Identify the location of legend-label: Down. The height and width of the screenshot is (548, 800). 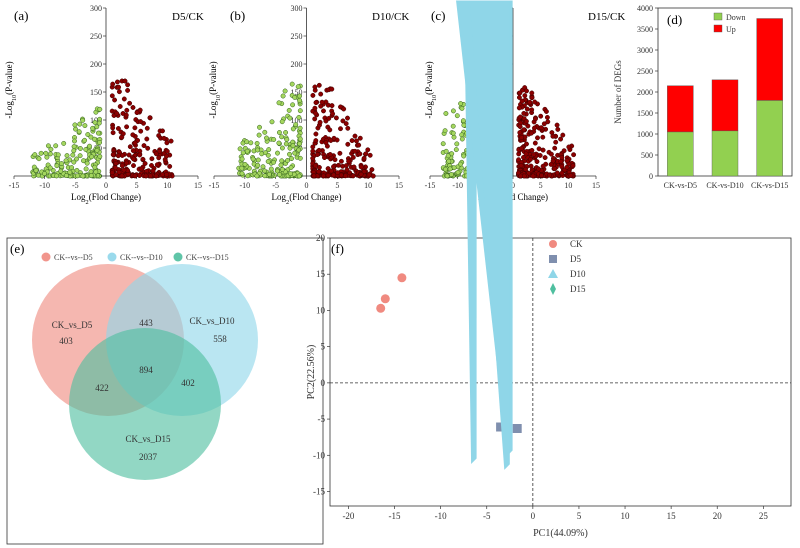
(736, 17).